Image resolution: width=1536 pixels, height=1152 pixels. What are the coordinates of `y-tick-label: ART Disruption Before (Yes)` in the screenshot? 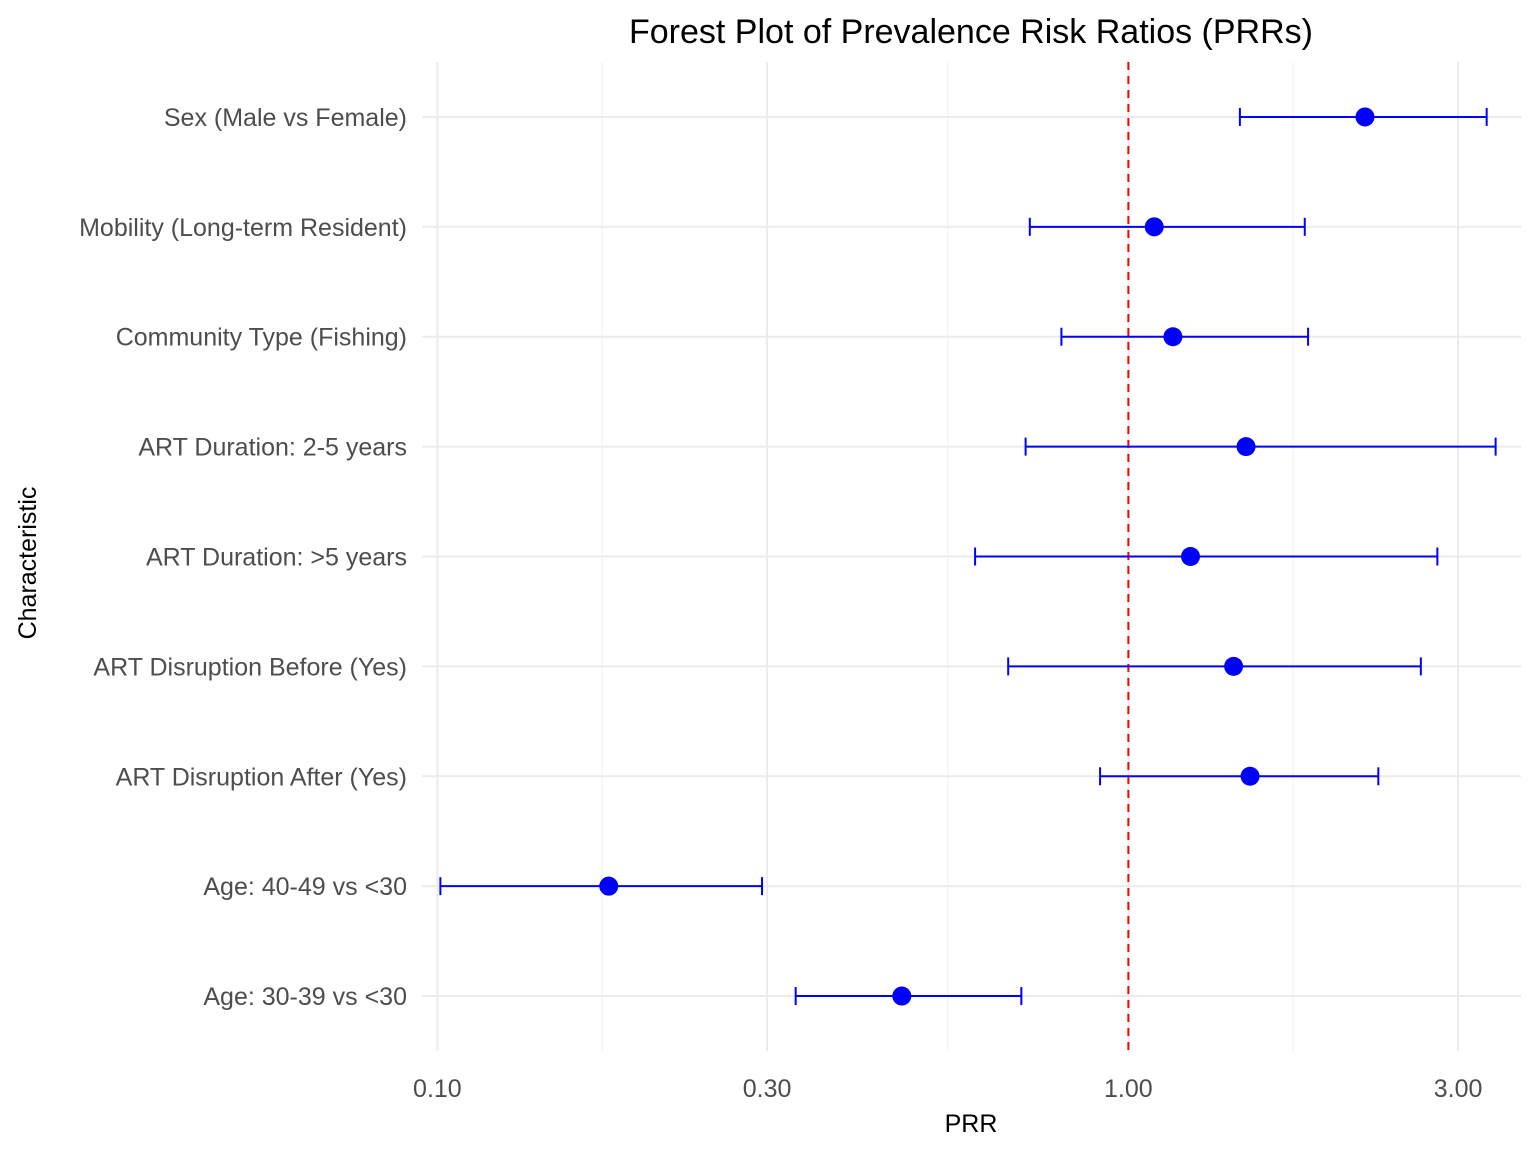 It's located at (250, 667).